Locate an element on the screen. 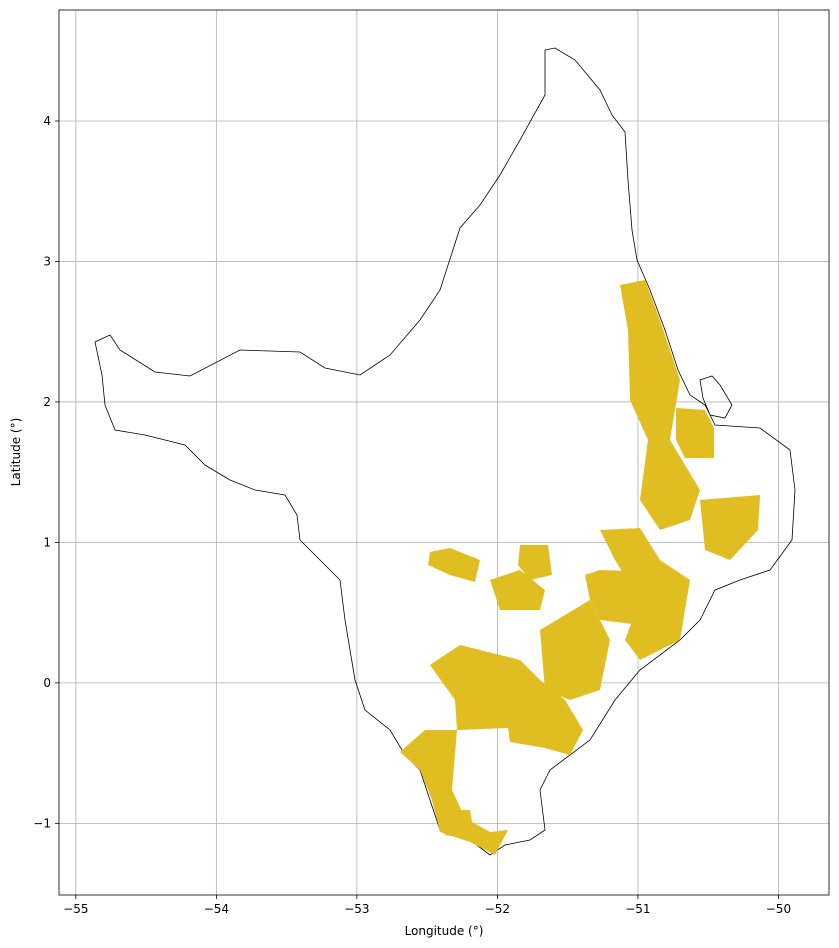  y-tick-label: 2 is located at coordinates (47, 402).